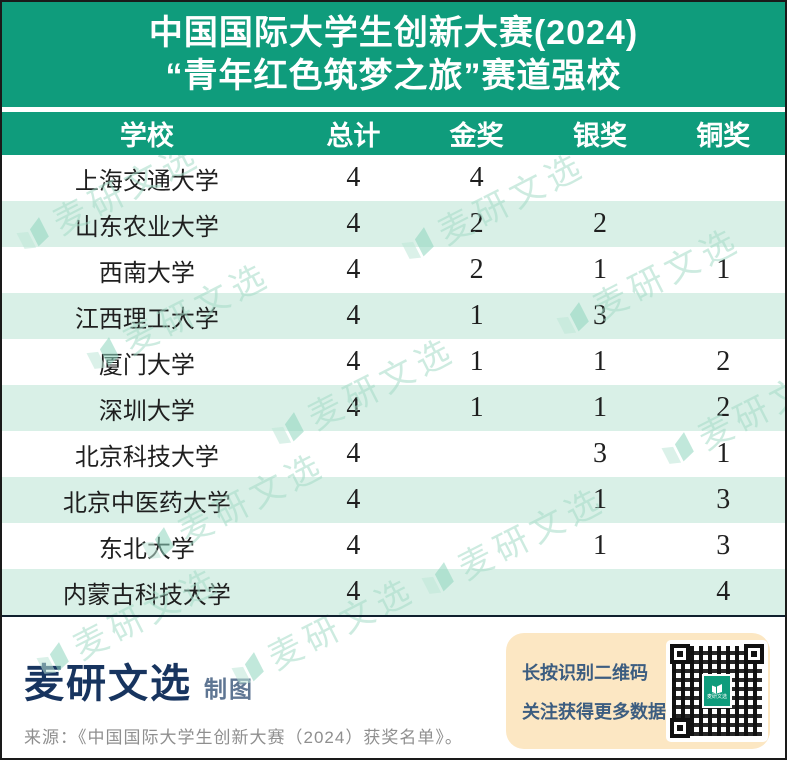 The width and height of the screenshot is (787, 760). Describe the element at coordinates (599, 136) in the screenshot. I see `column-header-silver: 银奖` at that location.